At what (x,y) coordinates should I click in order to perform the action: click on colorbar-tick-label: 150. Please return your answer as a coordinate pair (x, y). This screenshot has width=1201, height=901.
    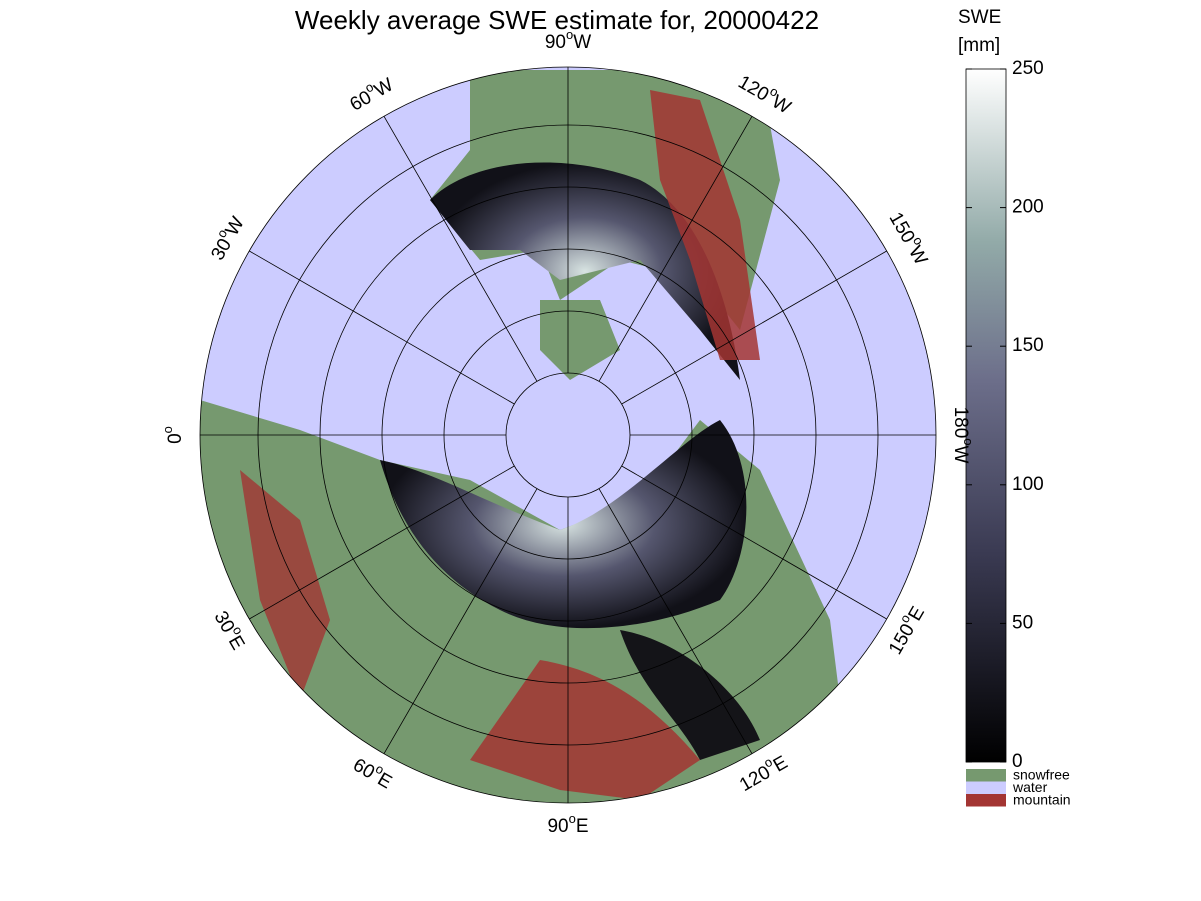
    Looking at the image, I should click on (1028, 345).